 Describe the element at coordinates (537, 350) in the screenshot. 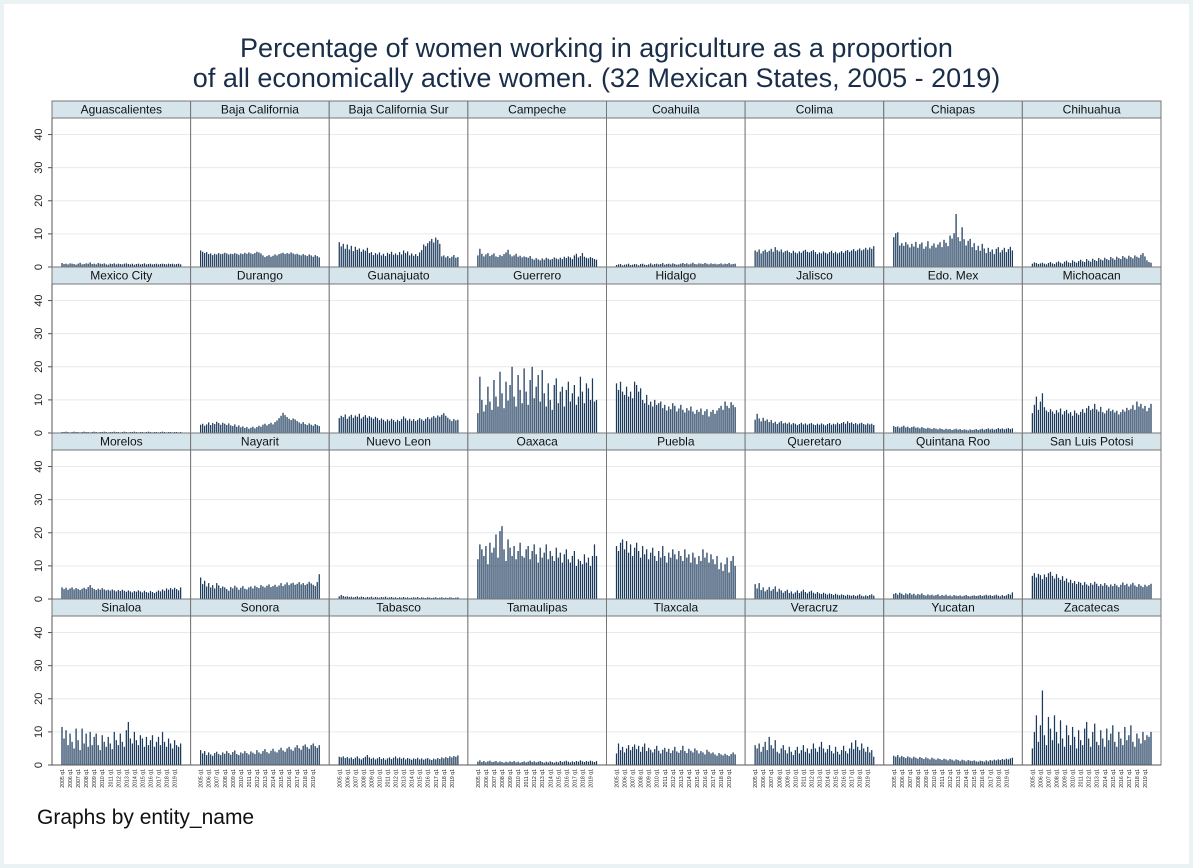

I see `panel: Guerrero` at that location.